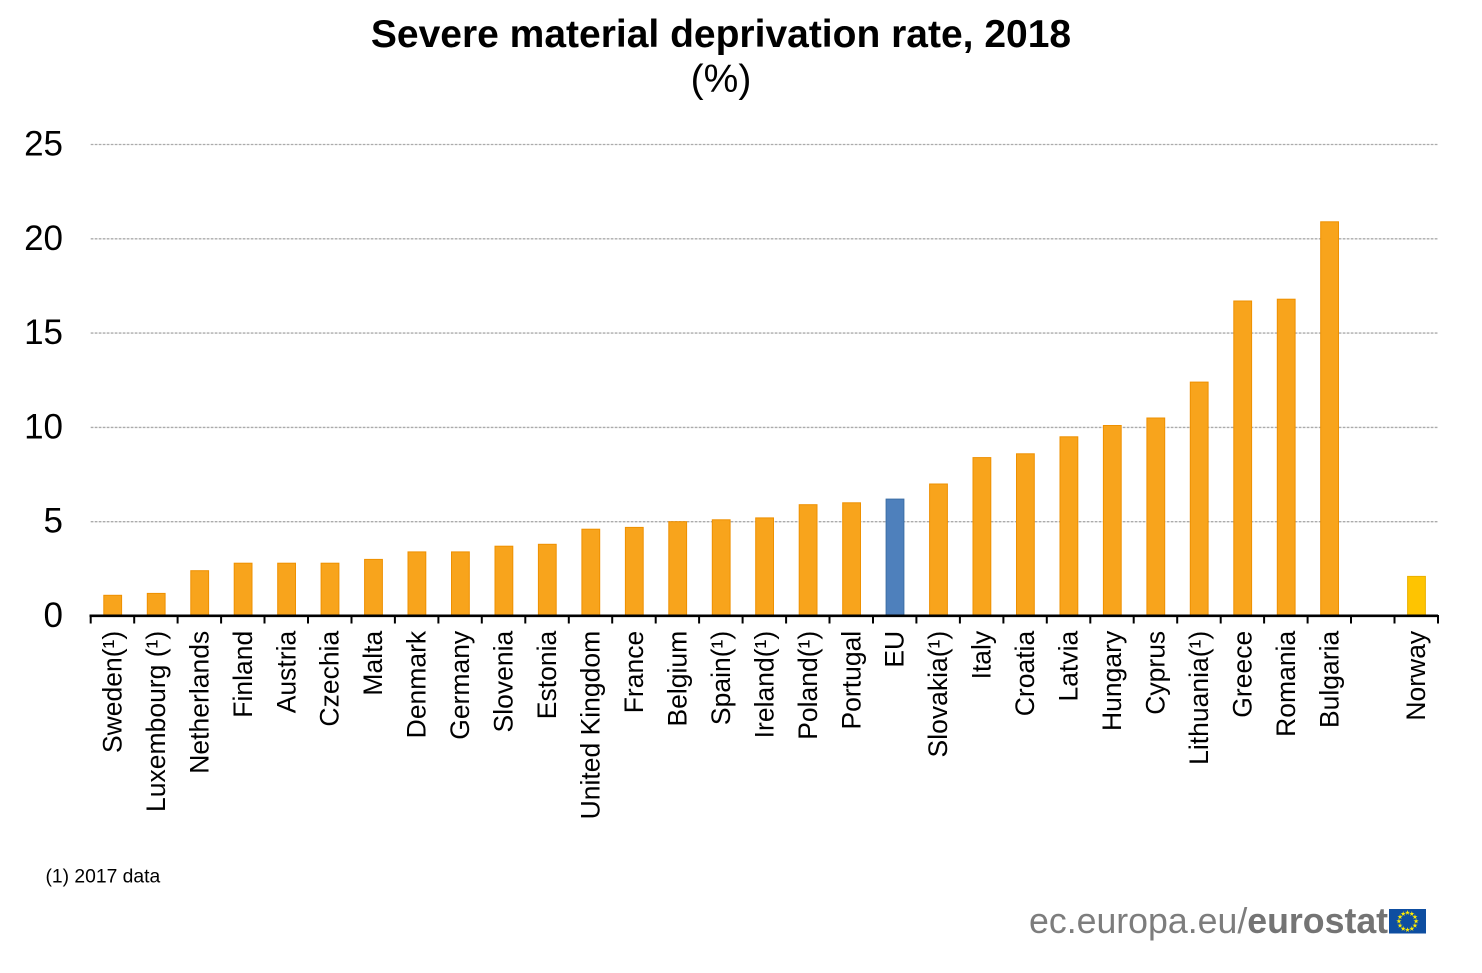 This screenshot has height=973, width=1482. I want to click on svg-text: Bulgaria, so click(1329, 679).